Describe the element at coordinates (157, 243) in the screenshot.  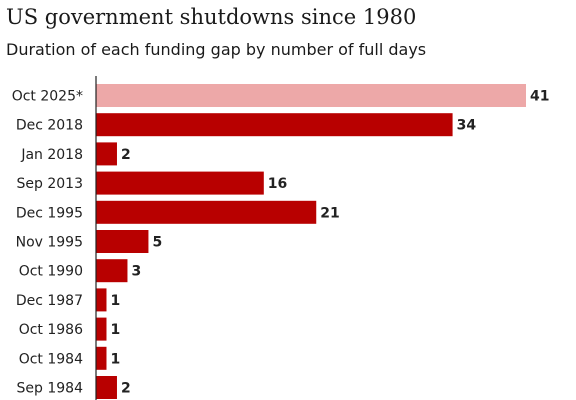
I see `bar-value-label: 5` at that location.